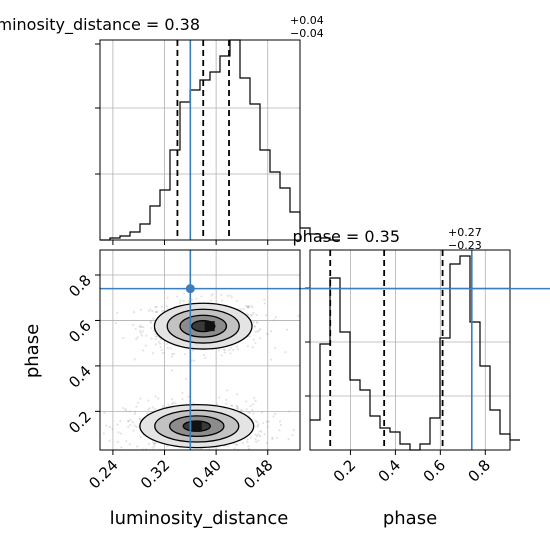  What do you see at coordinates (80, 377) in the screenshot?
I see `scatter-ytick-label-1: 0.4` at bounding box center [80, 377].